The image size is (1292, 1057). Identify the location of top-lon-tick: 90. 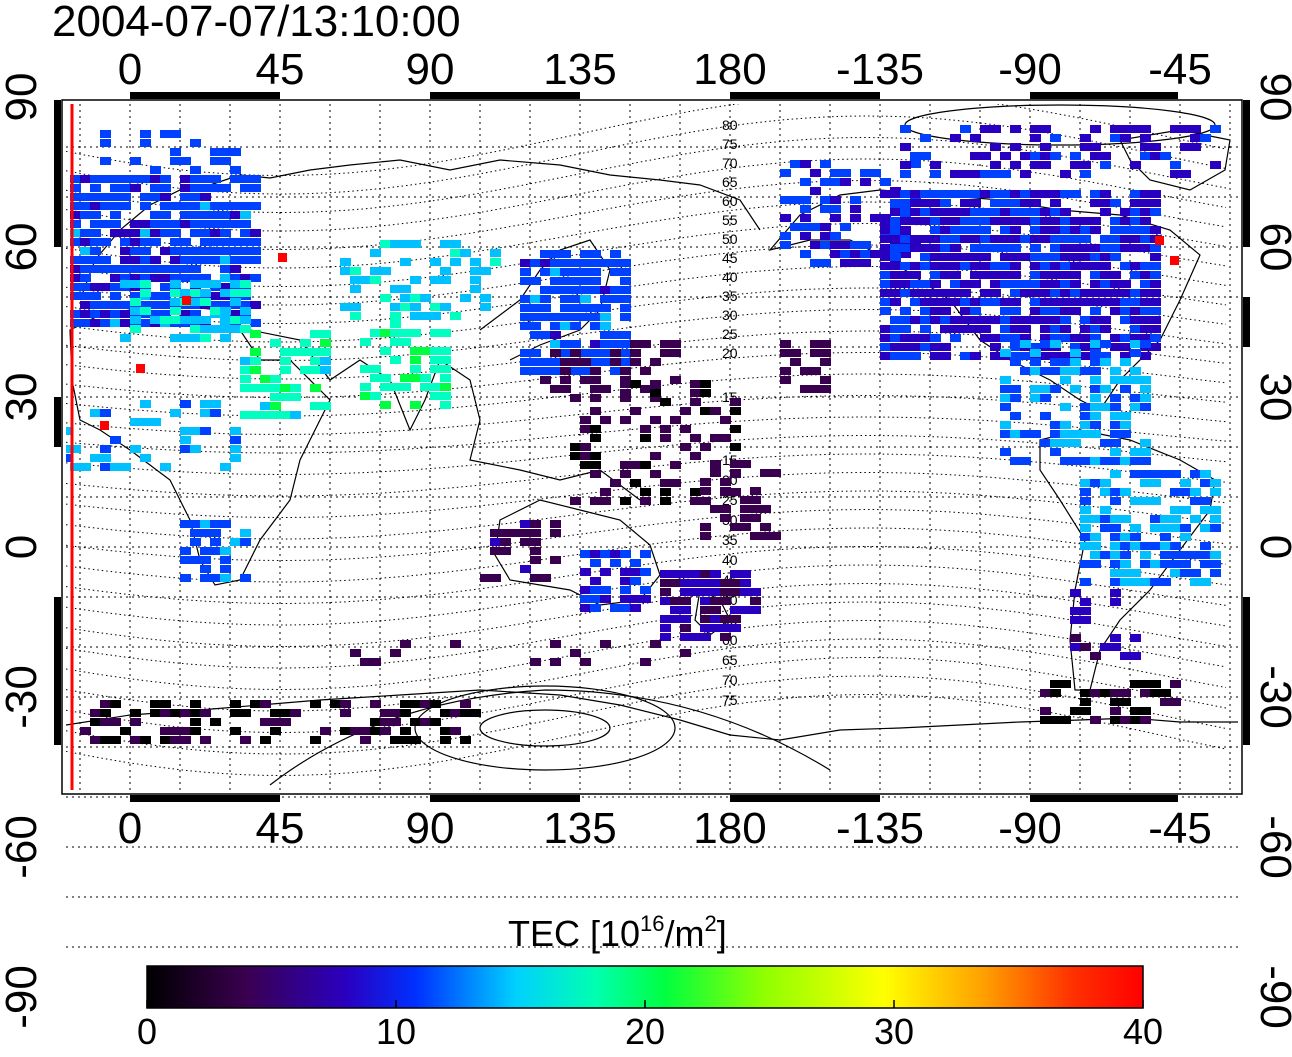
(430, 69).